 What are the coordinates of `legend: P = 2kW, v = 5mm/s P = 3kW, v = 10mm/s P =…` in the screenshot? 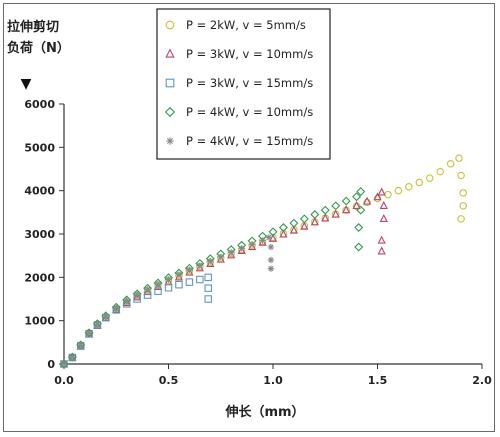 It's located at (243, 84).